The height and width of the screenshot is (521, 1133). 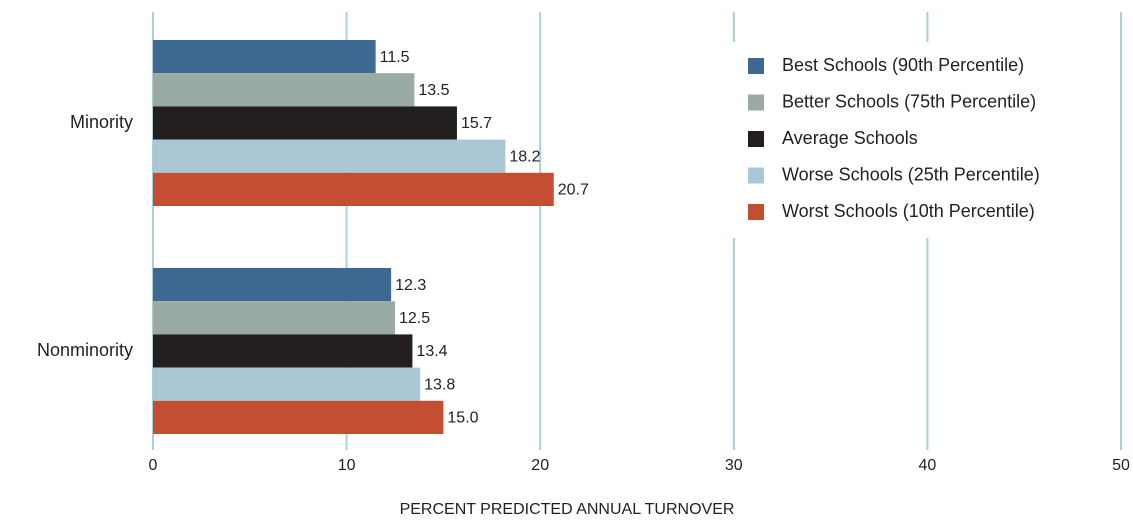 I want to click on data-label: 20.7, so click(x=573, y=190).